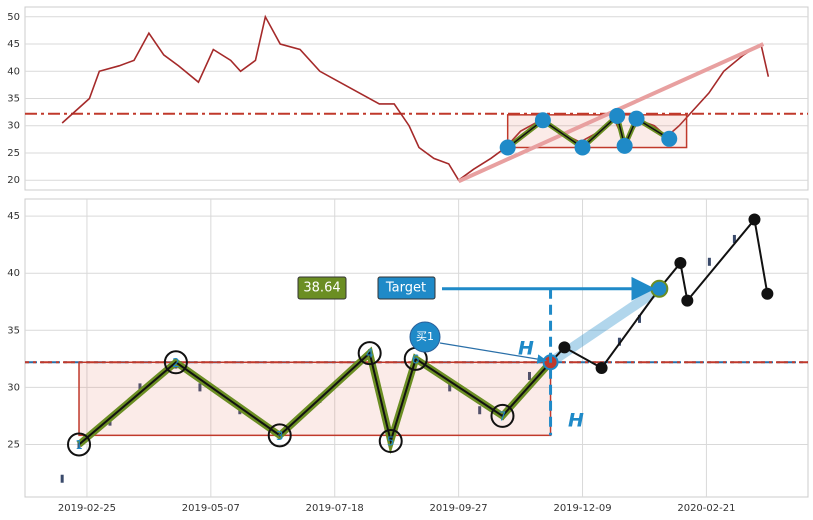  What do you see at coordinates (335, 508) in the screenshot?
I see `x-tick-label: 2019-07-18` at bounding box center [335, 508].